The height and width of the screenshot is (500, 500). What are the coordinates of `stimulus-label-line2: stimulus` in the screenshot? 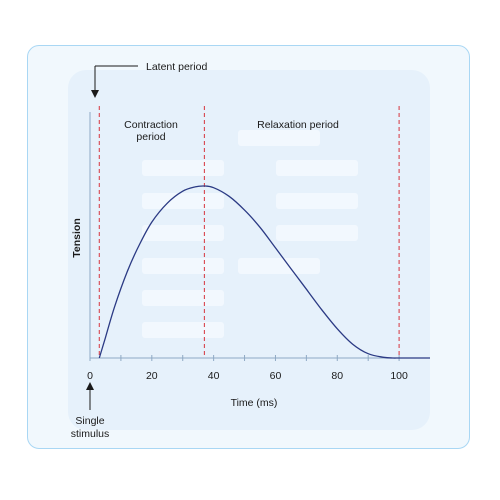 It's located at (90, 434).